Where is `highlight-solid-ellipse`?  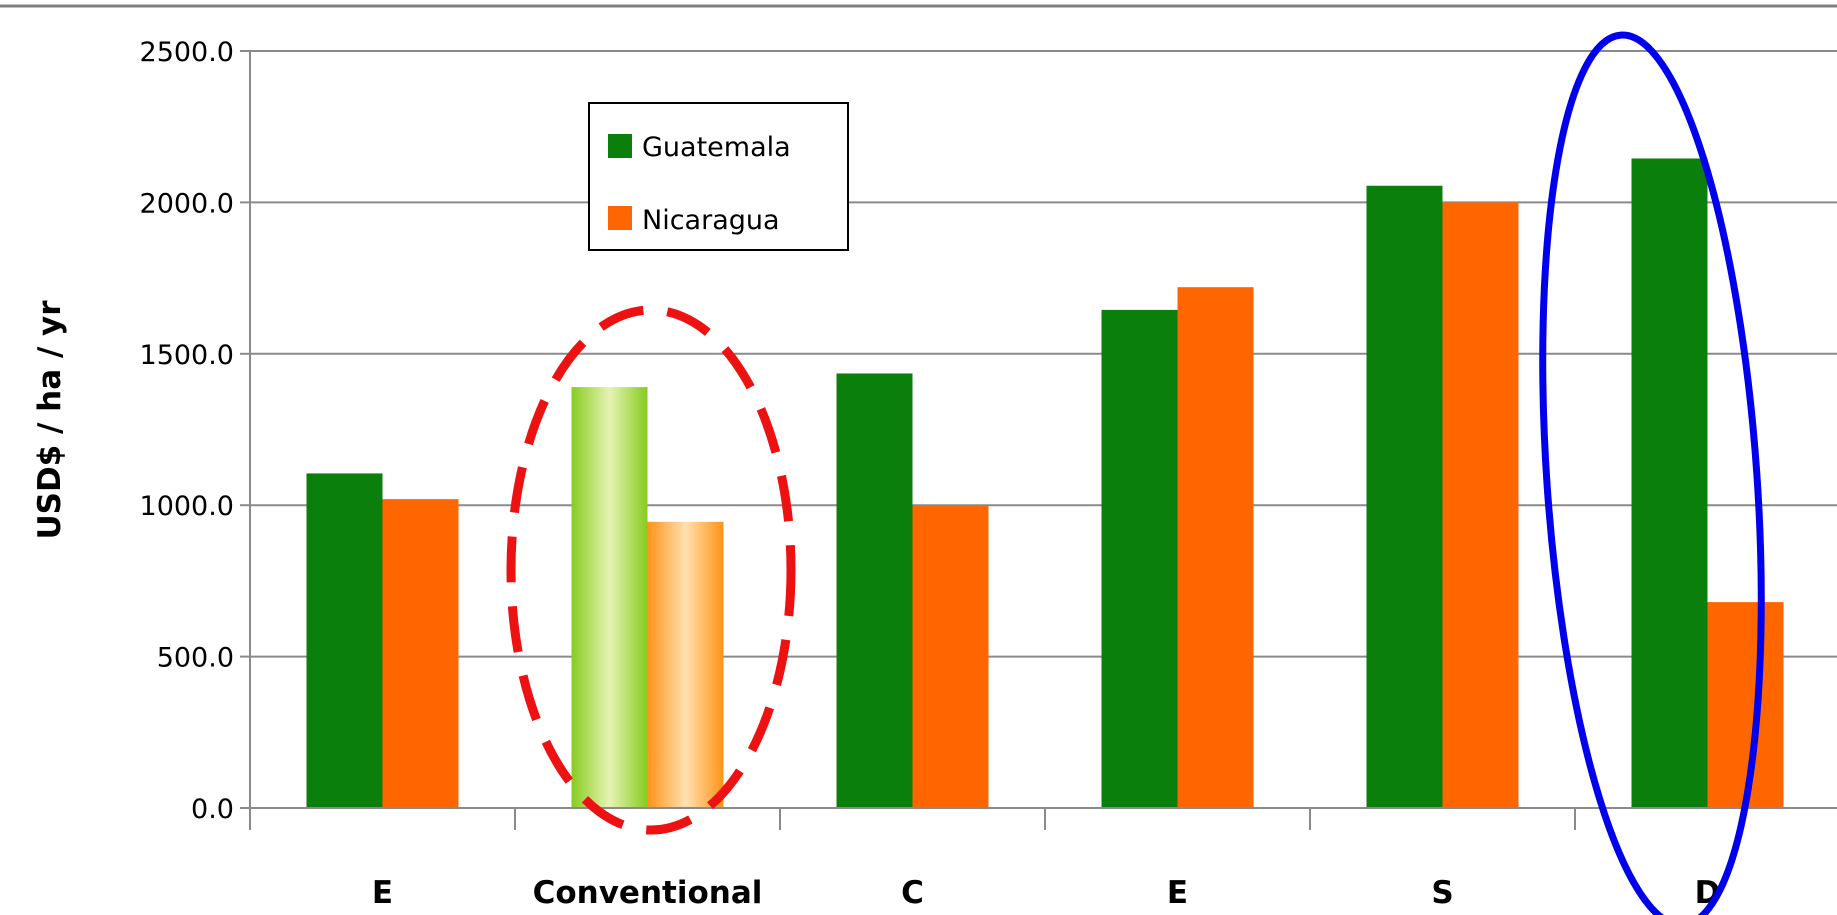 highlight-solid-ellipse is located at coordinates (1652, 473).